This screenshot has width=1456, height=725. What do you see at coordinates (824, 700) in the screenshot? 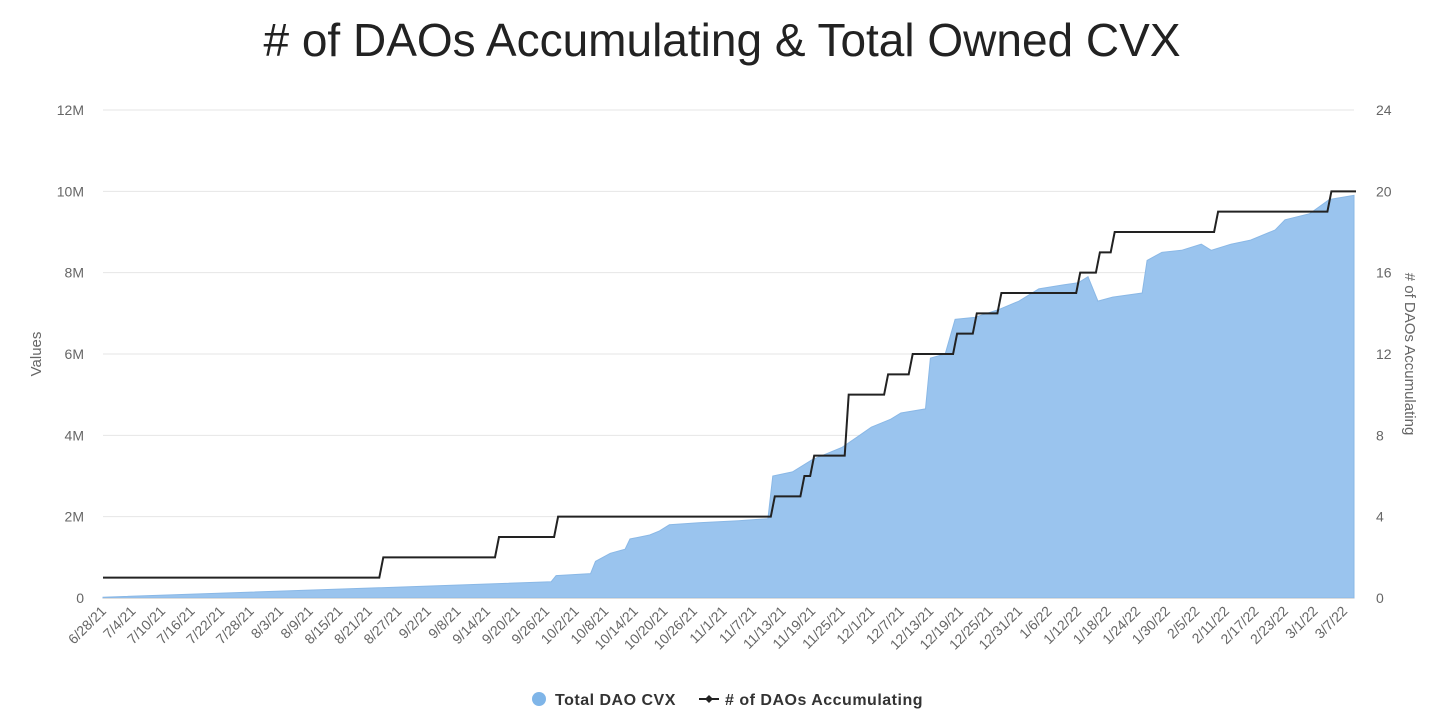
I see `legend-label: # of DAOs Accumulating` at bounding box center [824, 700].